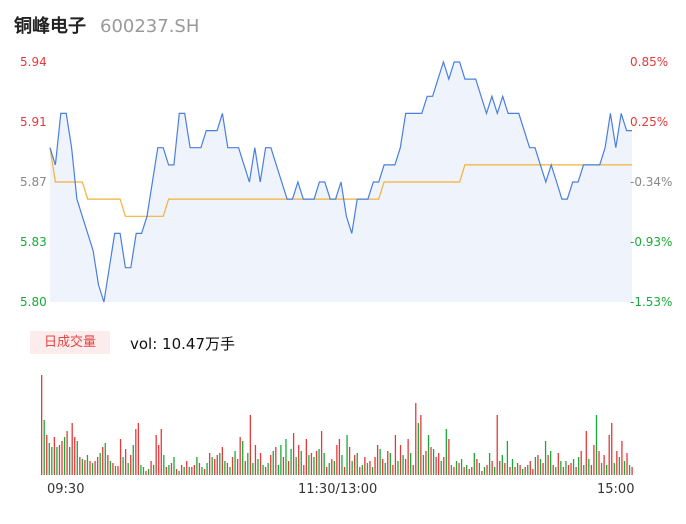 This screenshot has height=524, width=686. I want to click on y-tick-right: -1.53%, so click(651, 302).